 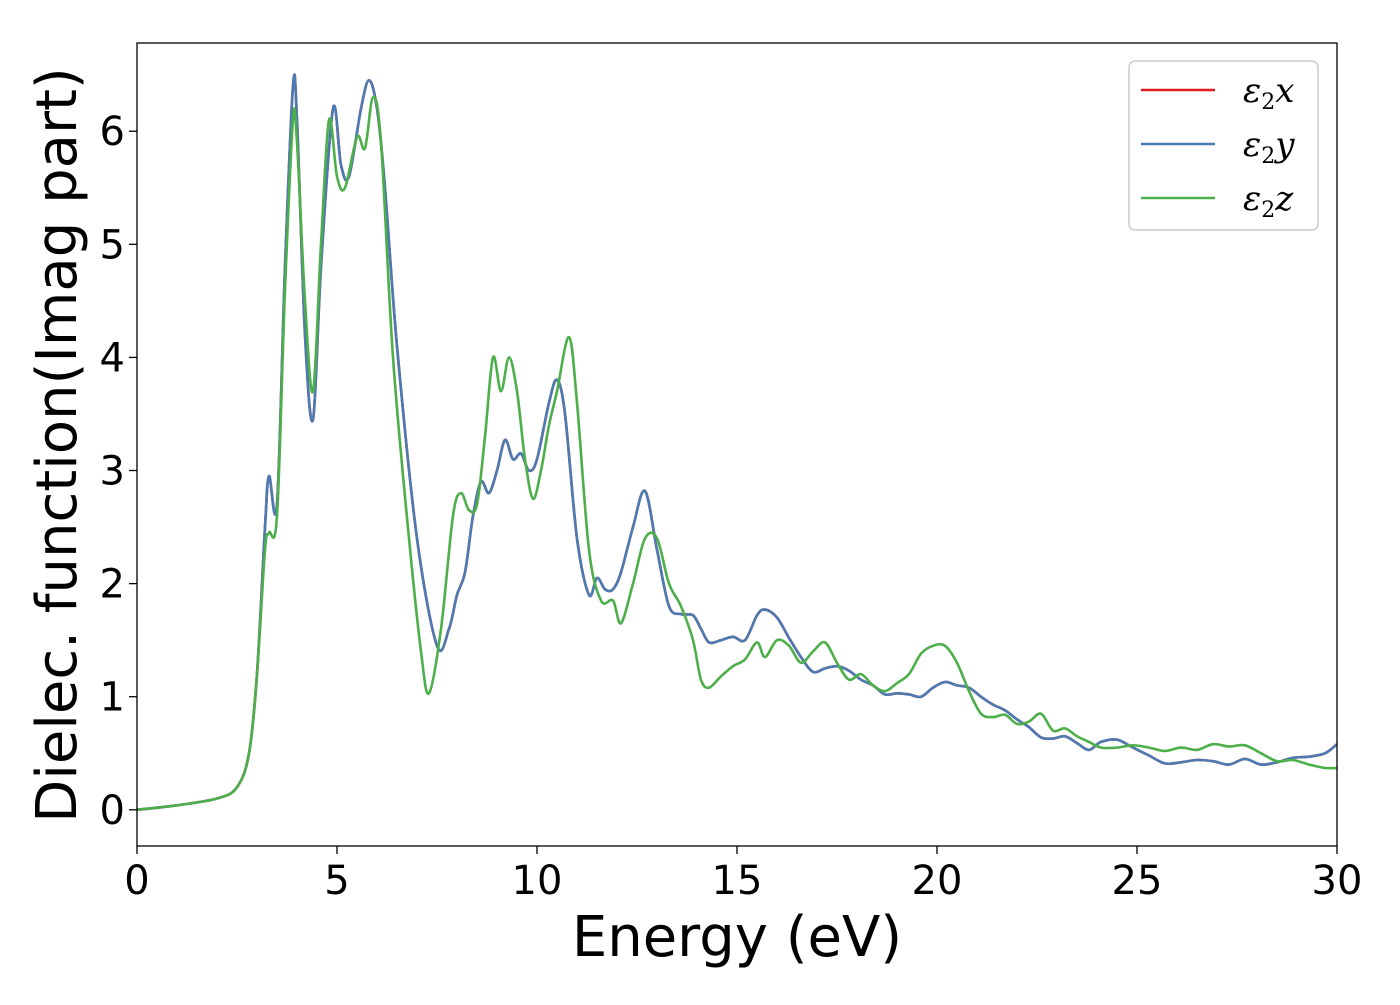 I want to click on y-tick-label: 4, so click(x=112, y=358).